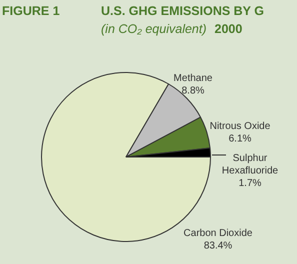 The width and height of the screenshot is (297, 264). What do you see at coordinates (228, 29) in the screenshot?
I see `text: 2000` at bounding box center [228, 29].